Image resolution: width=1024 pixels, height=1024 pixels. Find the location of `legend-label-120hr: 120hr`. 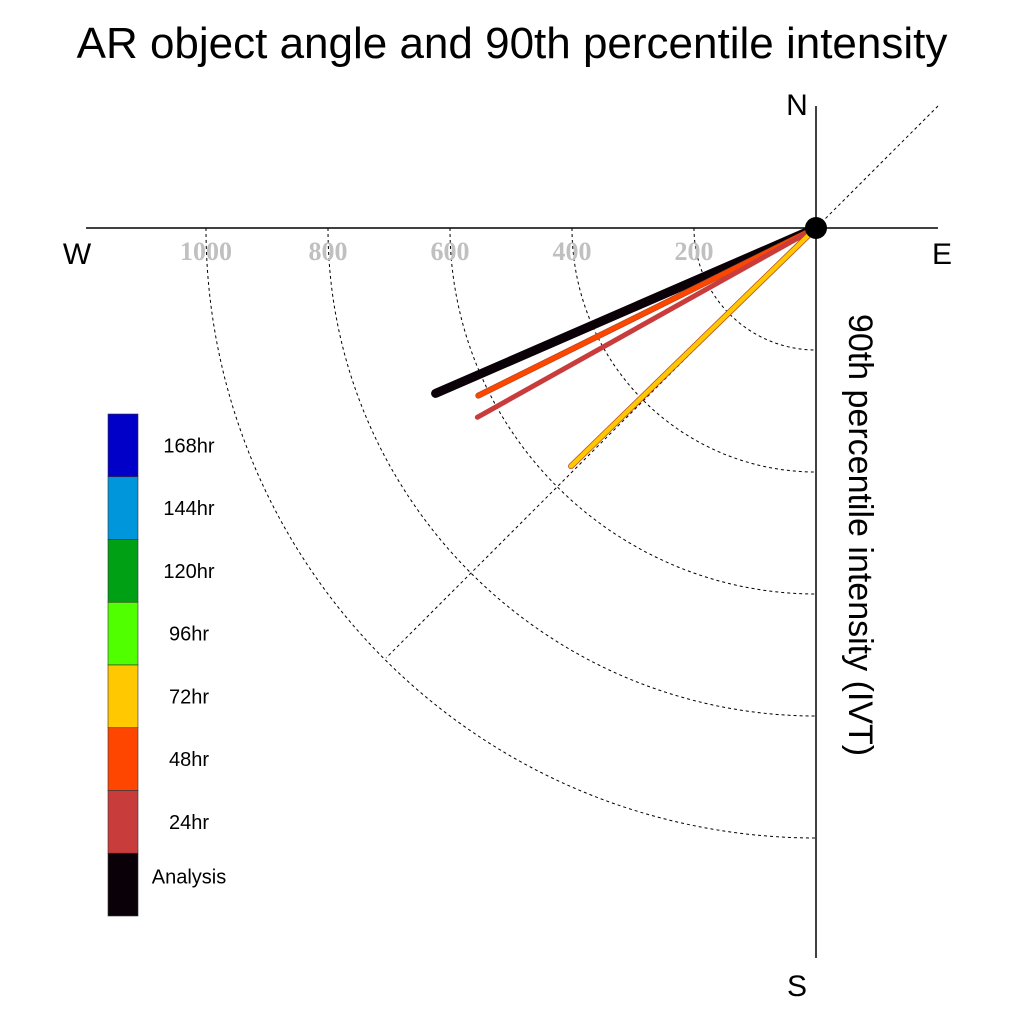

legend-label-120hr: 120hr is located at coordinates (188, 572).